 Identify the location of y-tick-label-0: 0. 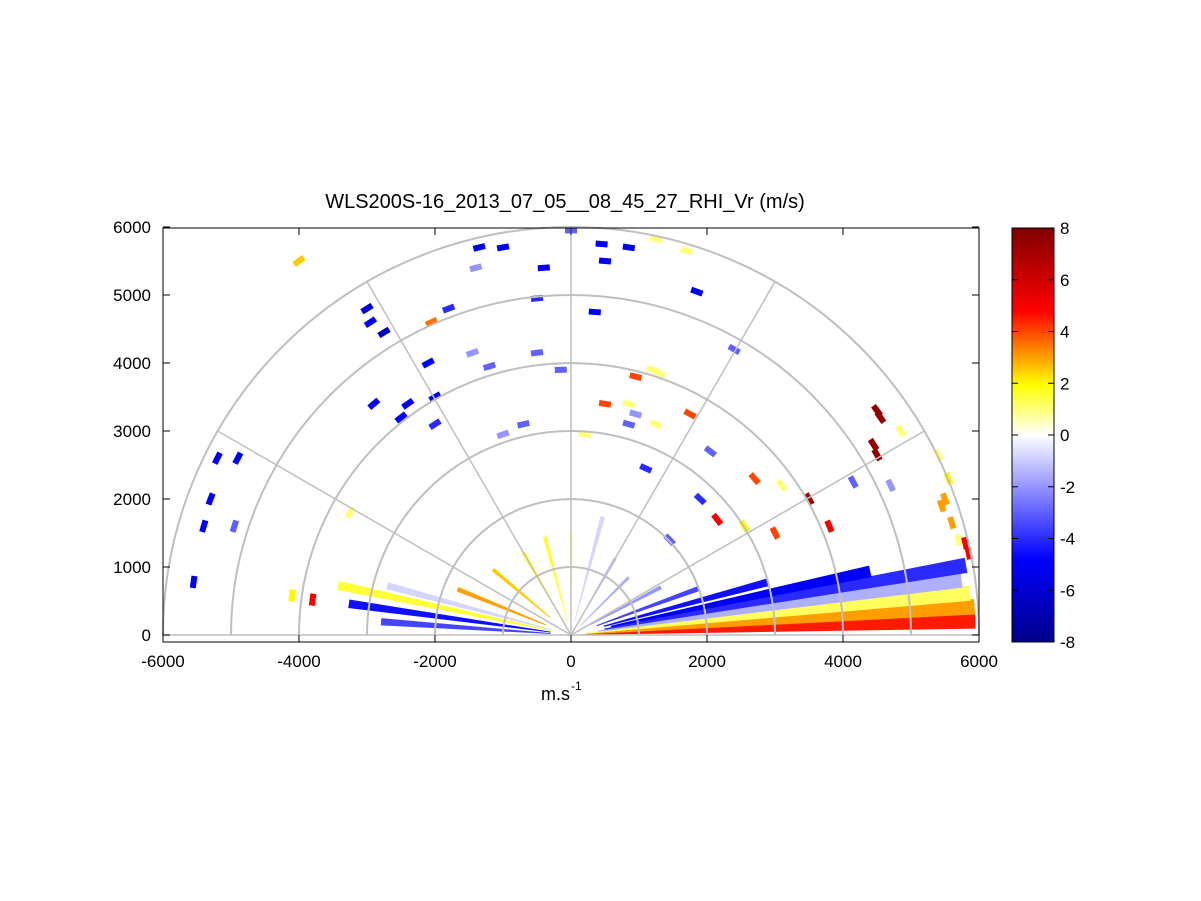
(146, 635).